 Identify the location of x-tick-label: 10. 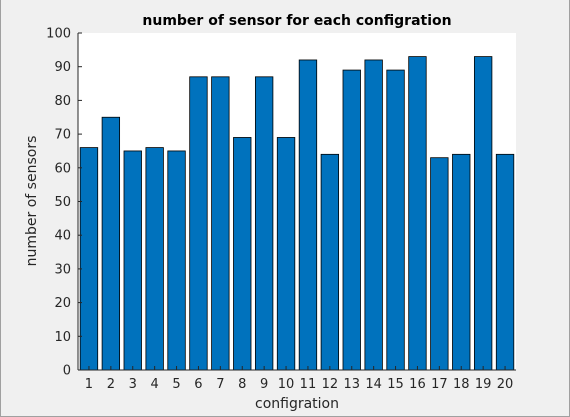
(286, 384).